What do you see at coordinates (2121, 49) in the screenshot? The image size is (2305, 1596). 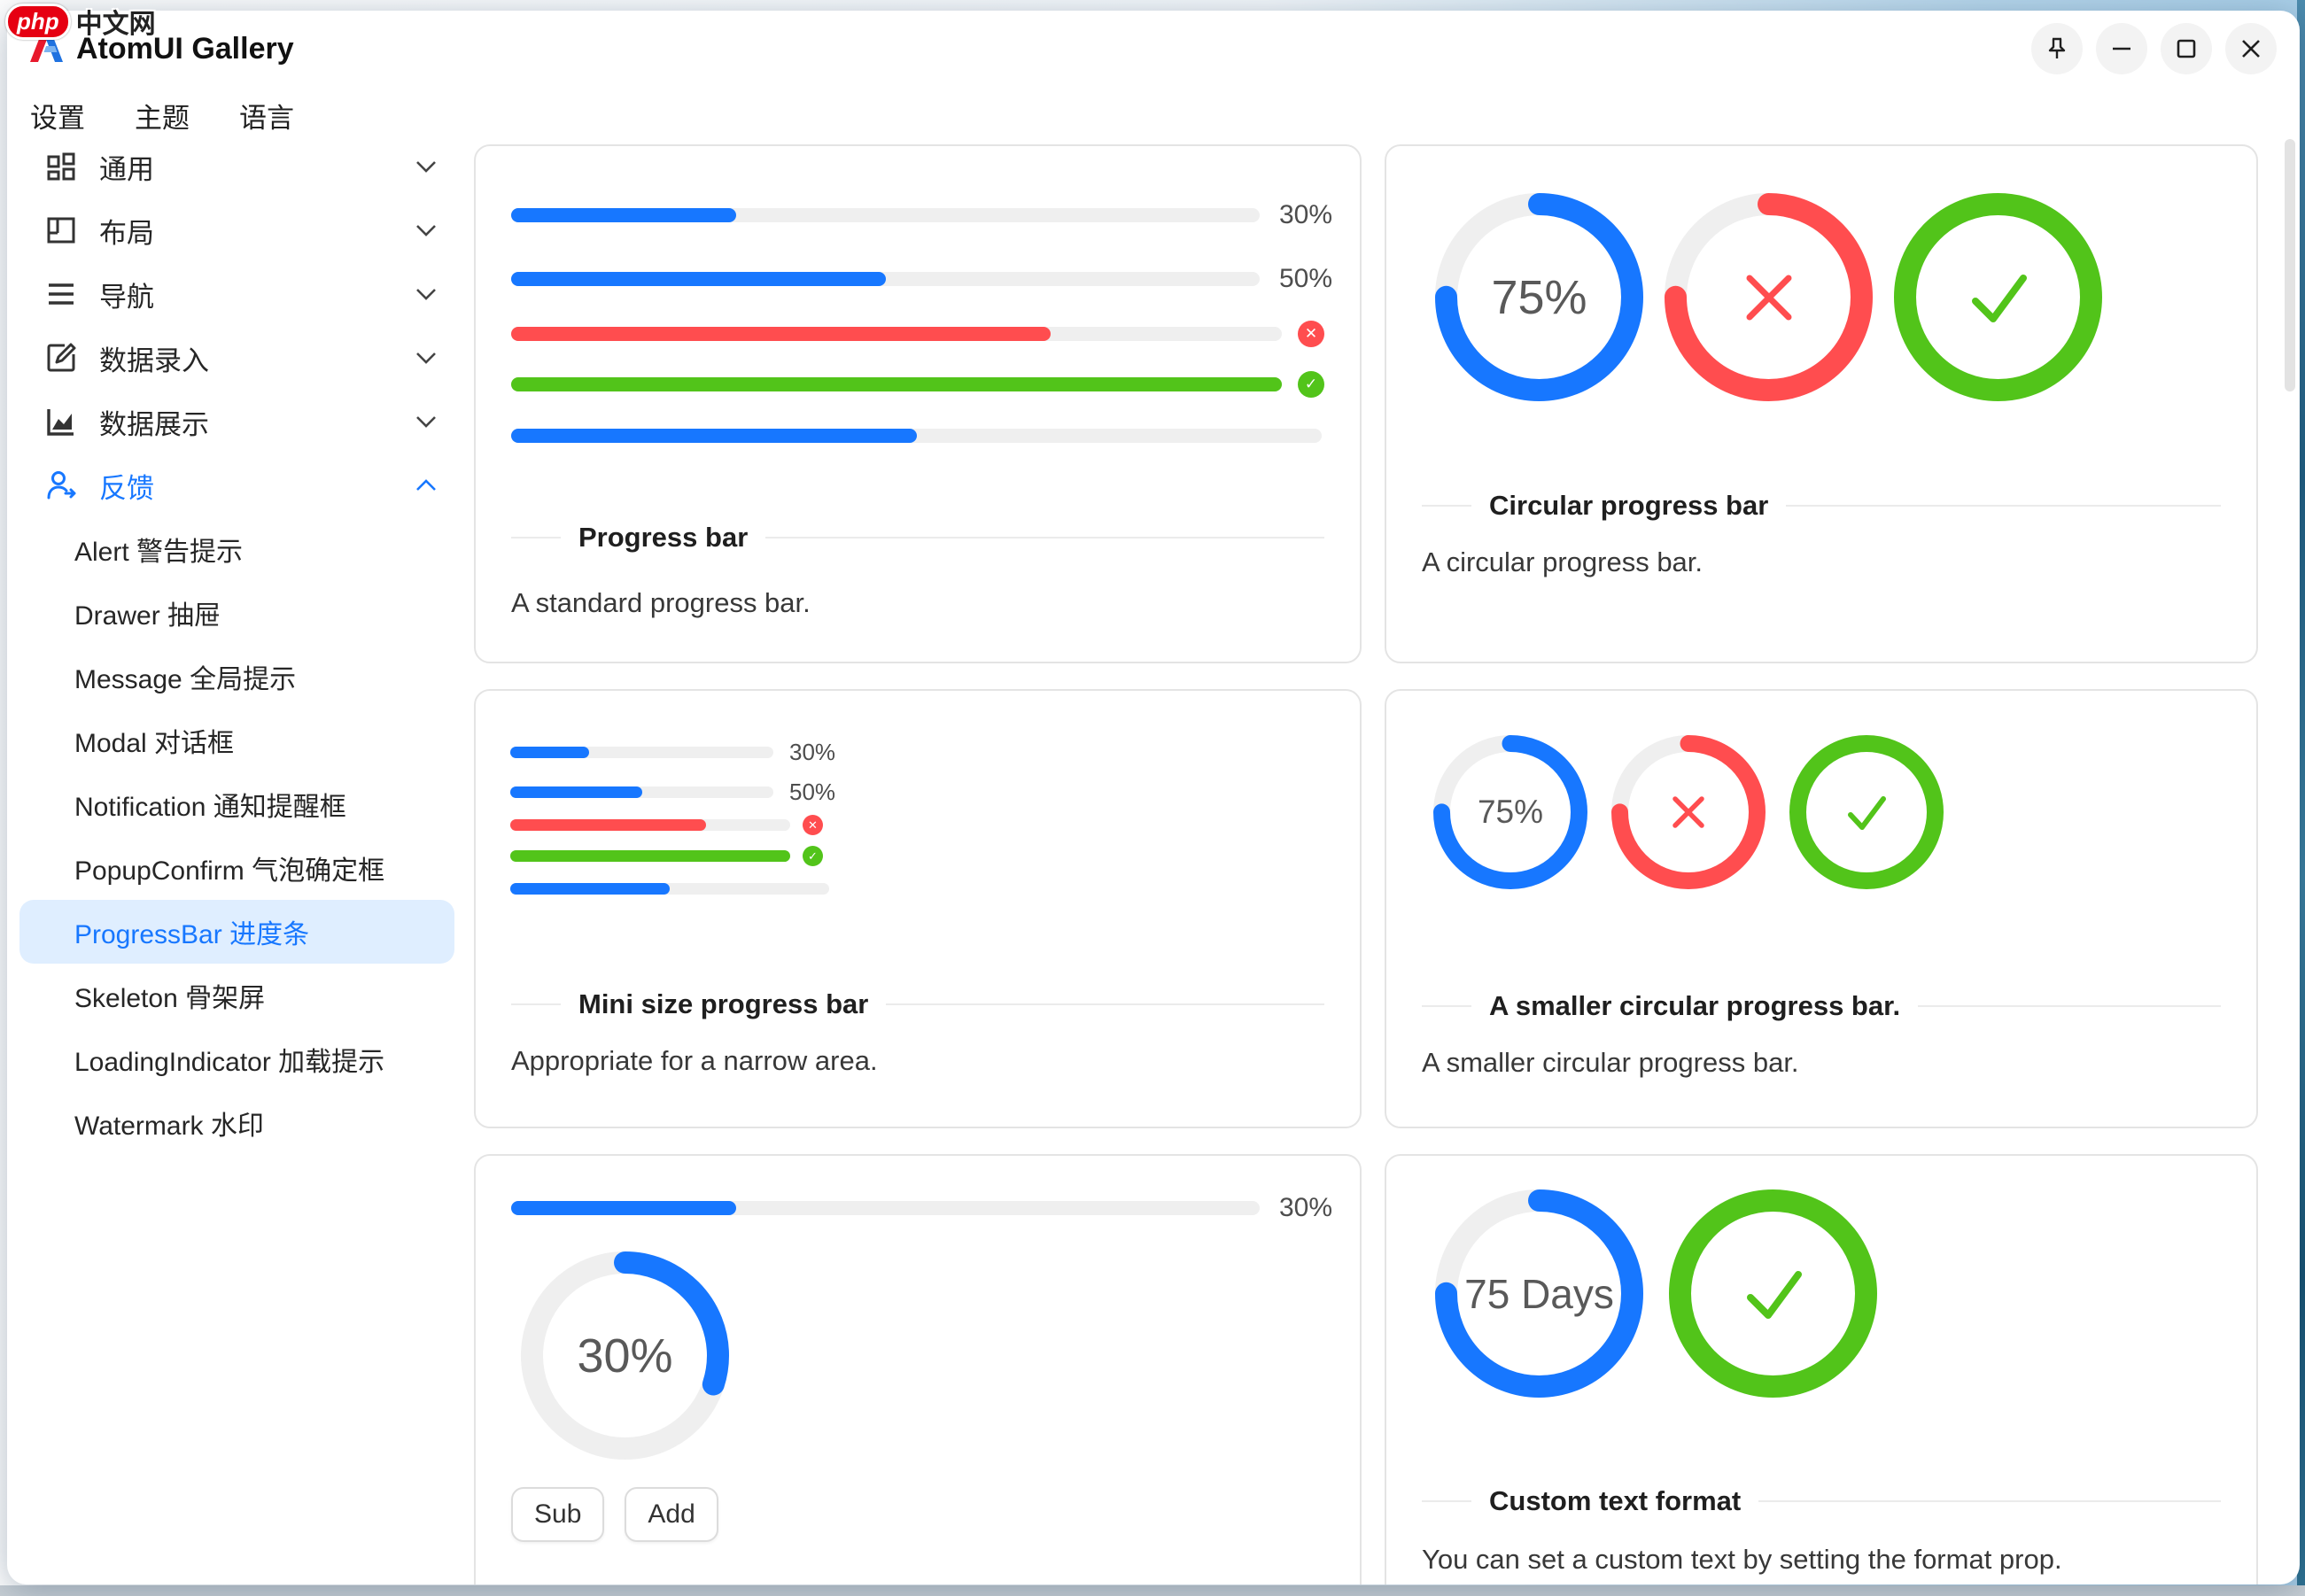 I see `minimize-button` at bounding box center [2121, 49].